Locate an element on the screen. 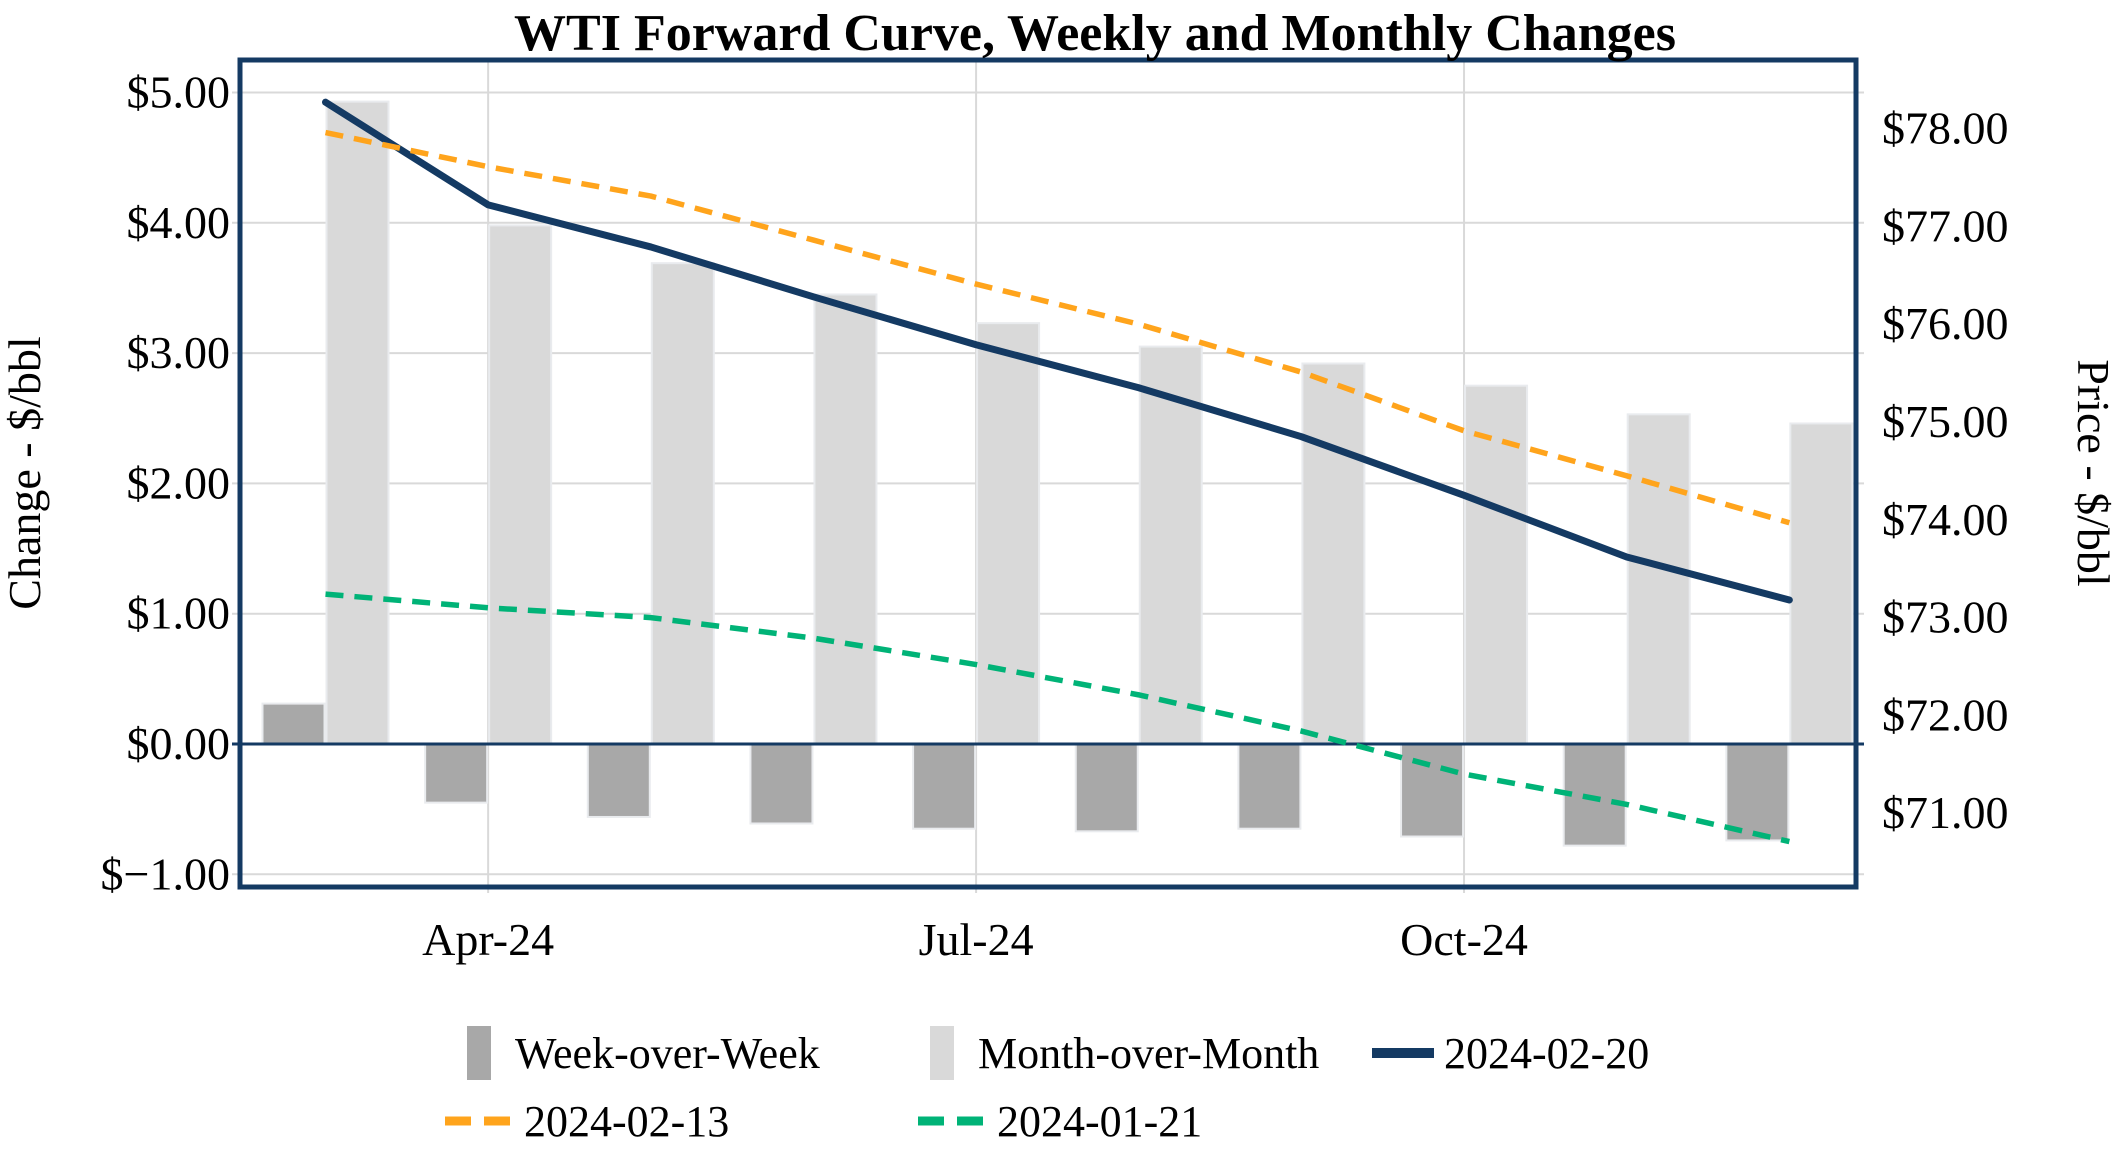  legend-line-swatch-icon is located at coordinates (1403, 1053).